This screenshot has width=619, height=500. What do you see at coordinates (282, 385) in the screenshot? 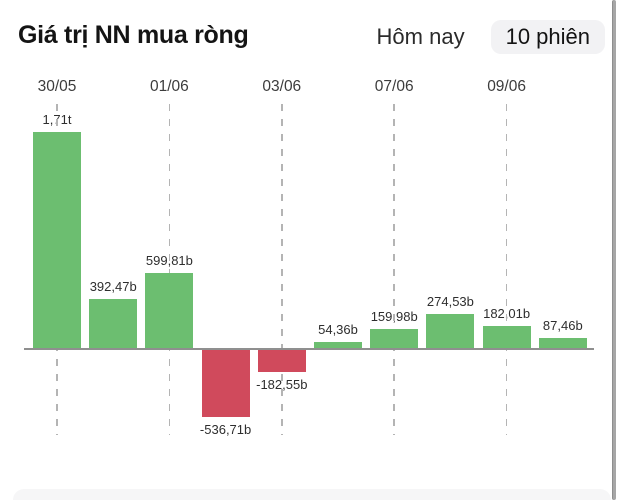
I see `bar-value-label: -182,55b` at bounding box center [282, 385].